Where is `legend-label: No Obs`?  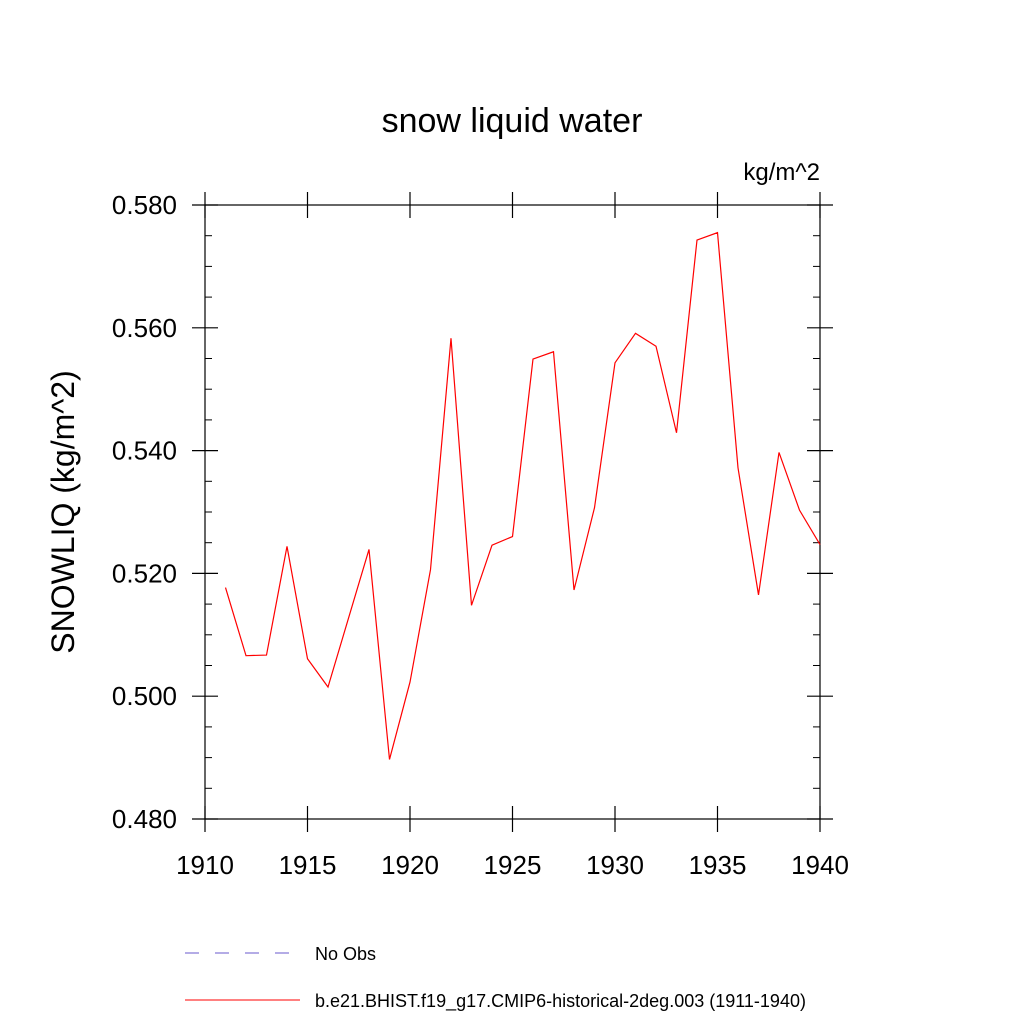 legend-label: No Obs is located at coordinates (345, 954).